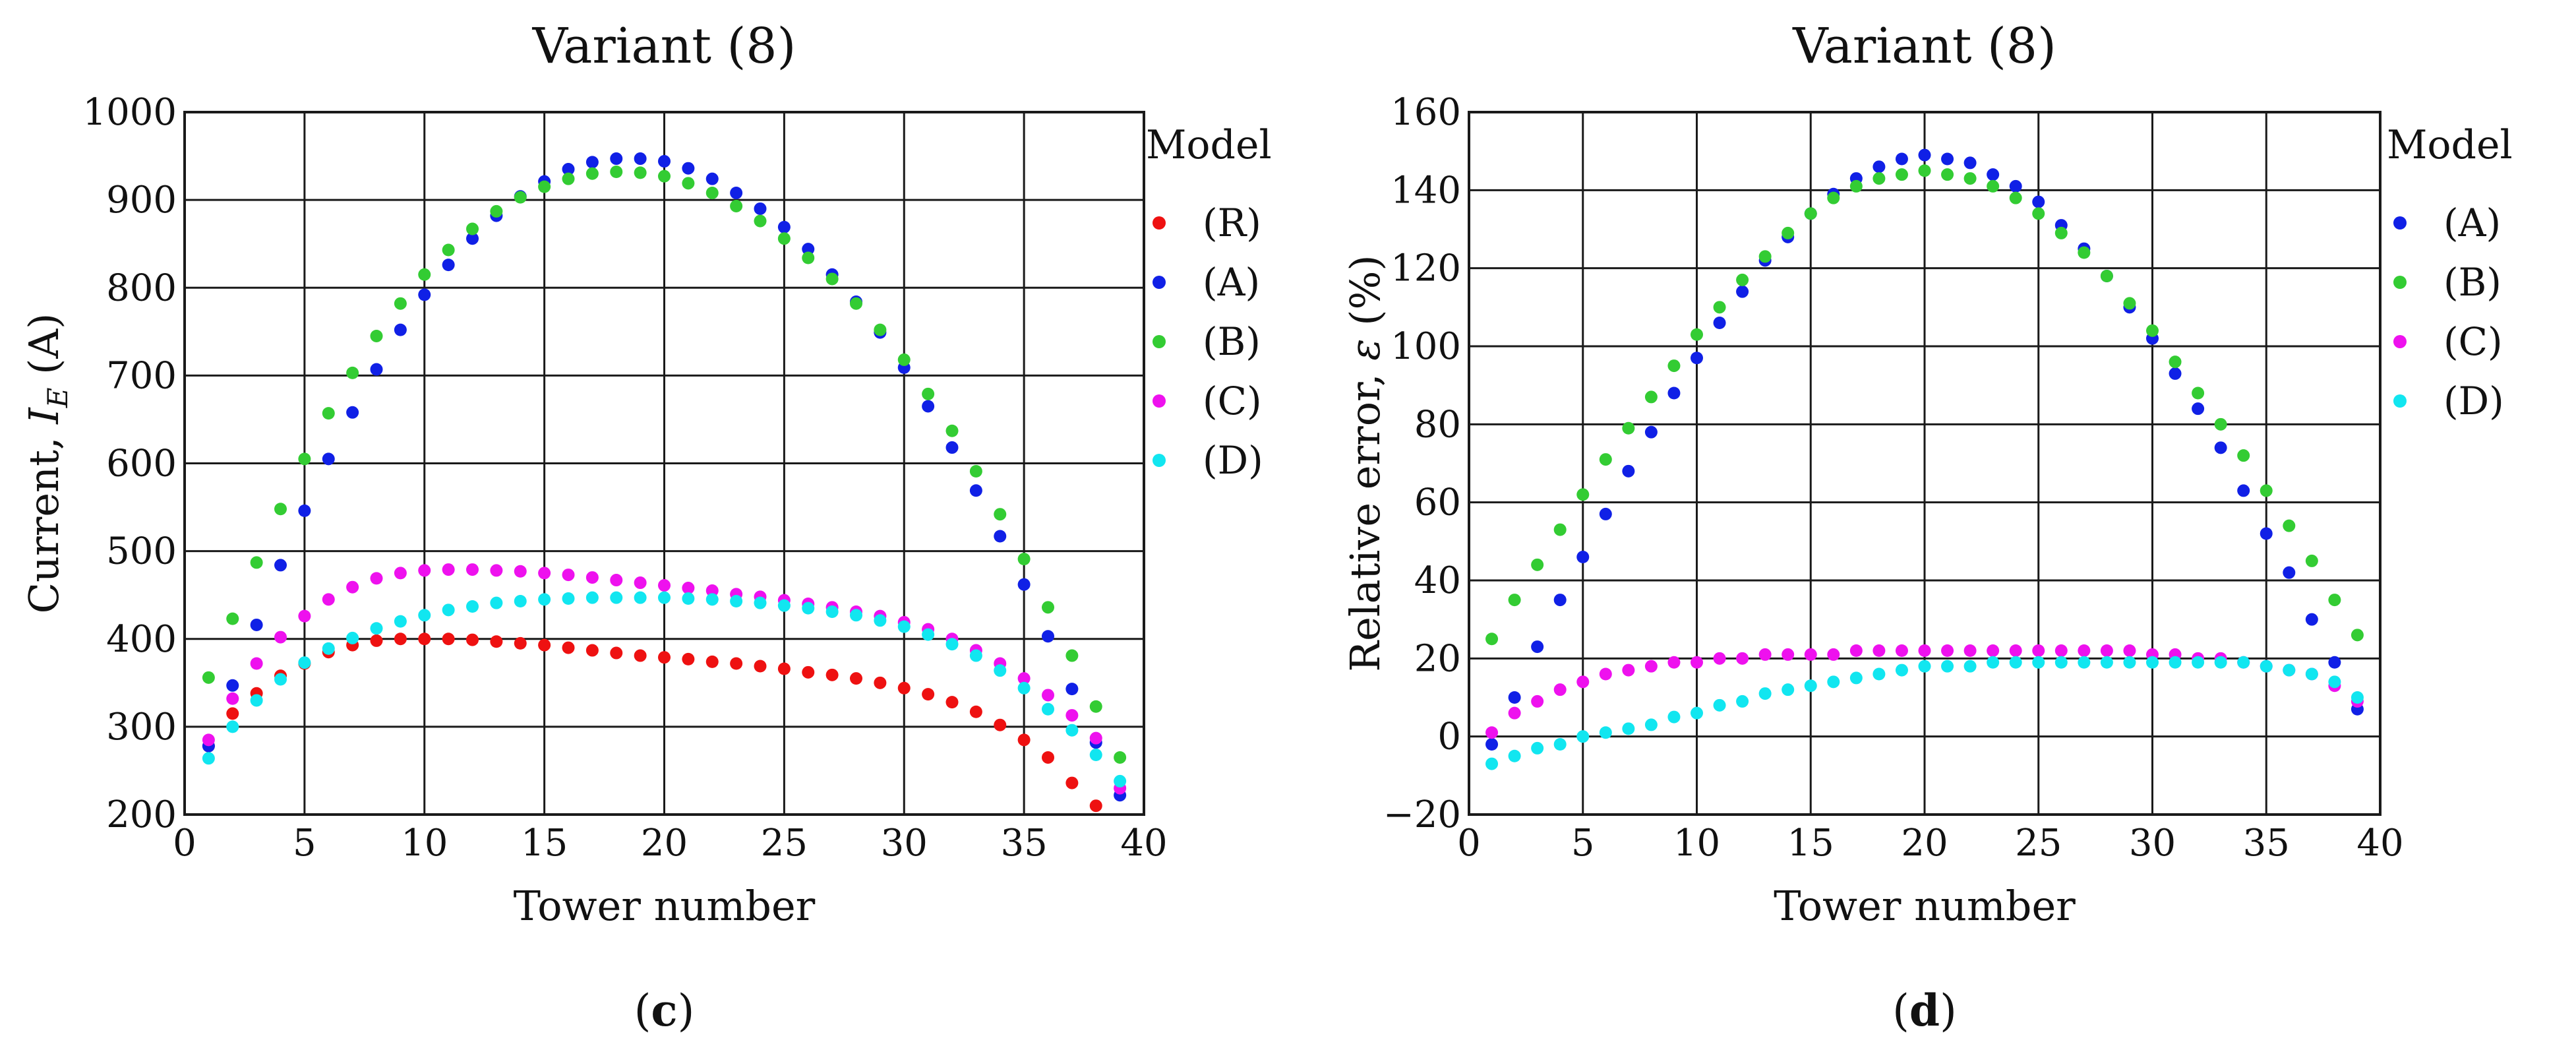 The width and height of the screenshot is (2576, 1050). Describe the element at coordinates (141, 375) in the screenshot. I see `y-tick-label: 700` at that location.